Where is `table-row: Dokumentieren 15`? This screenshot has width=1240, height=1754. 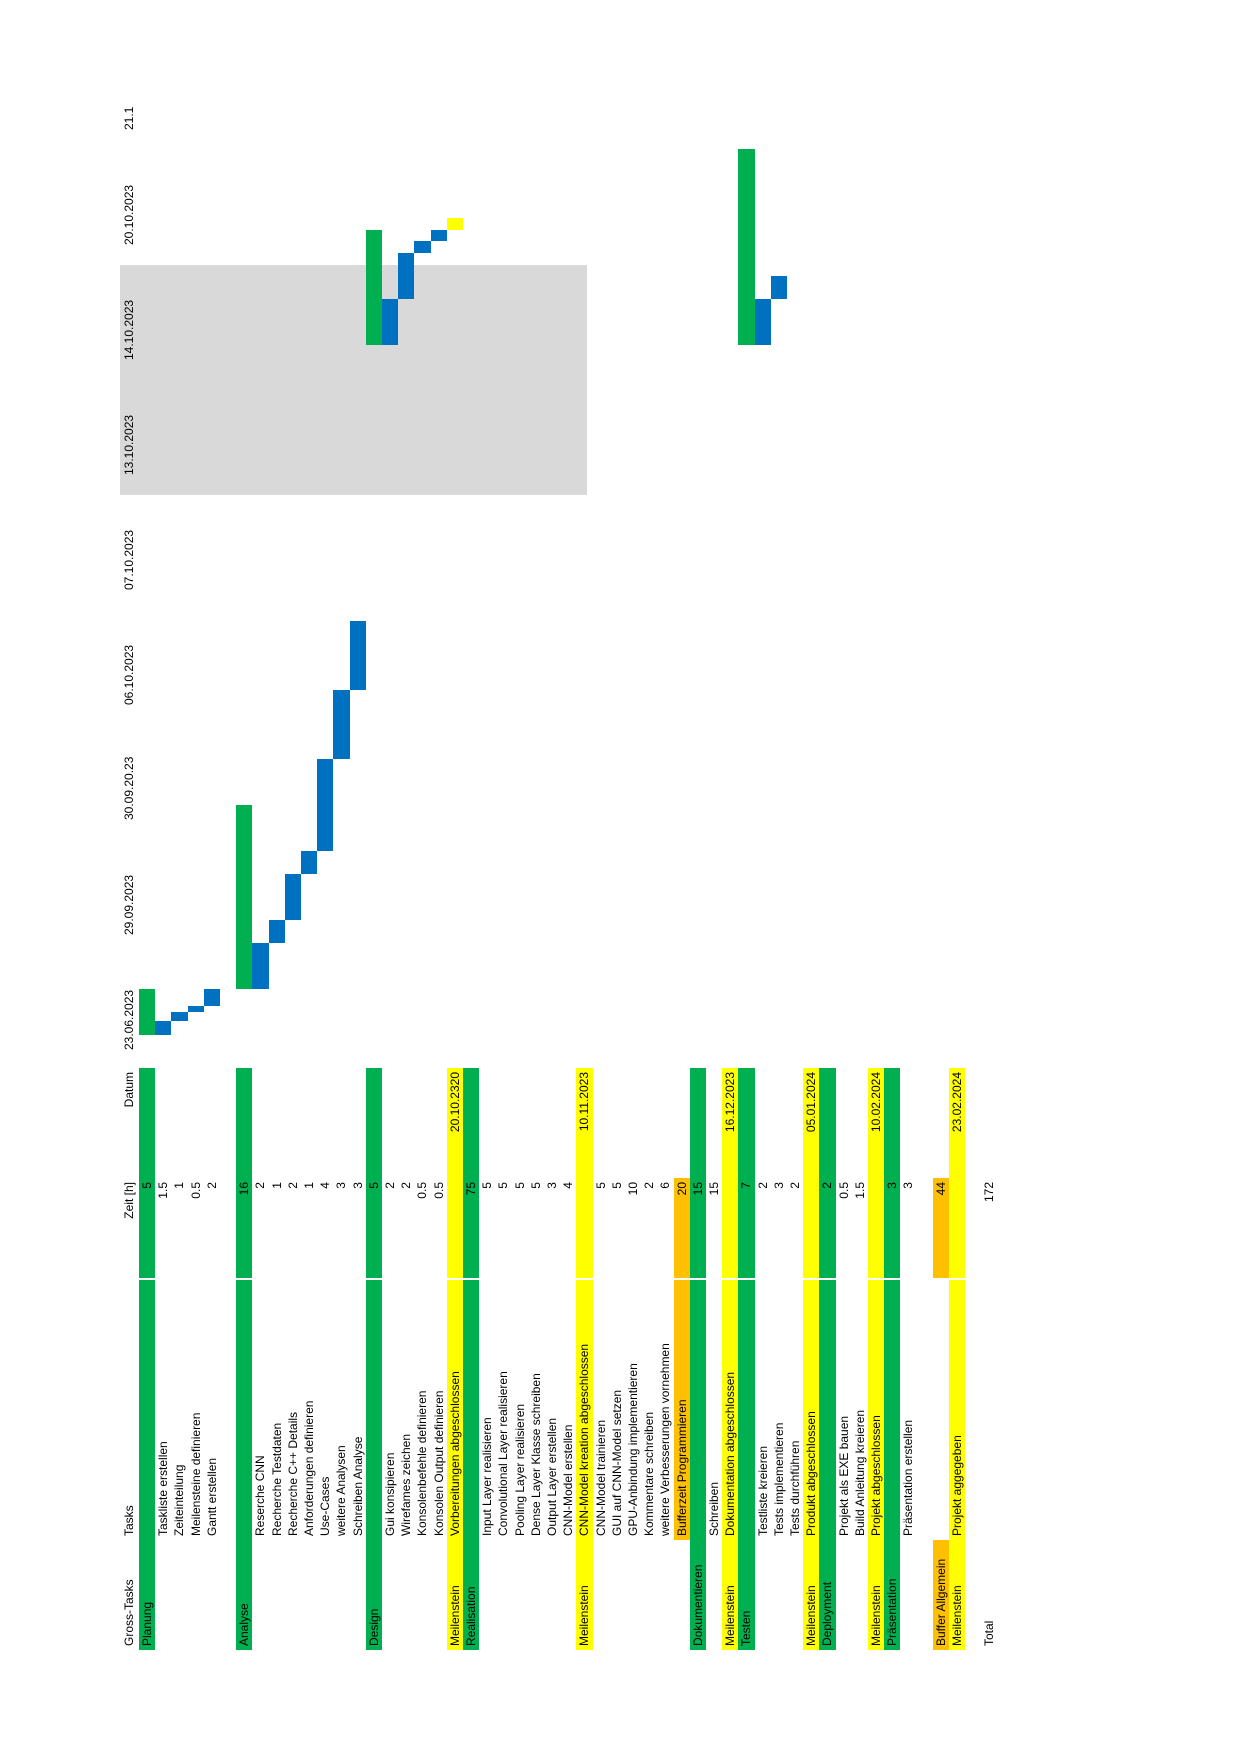 table-row: Dokumentieren 15 is located at coordinates (697, 870).